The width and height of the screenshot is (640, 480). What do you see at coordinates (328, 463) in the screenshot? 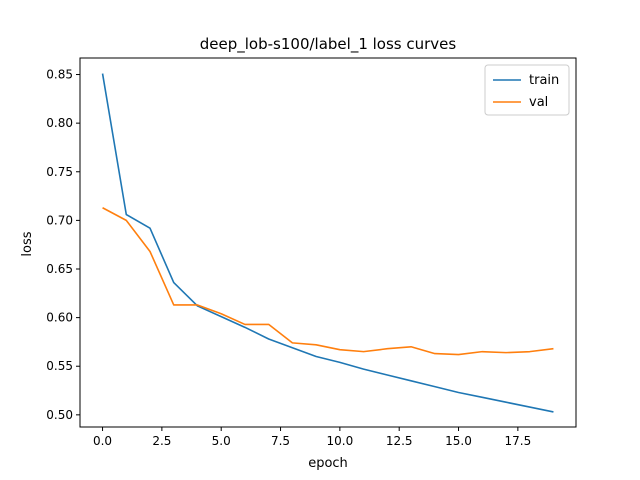
I see `x-axis-label: epoch` at bounding box center [328, 463].